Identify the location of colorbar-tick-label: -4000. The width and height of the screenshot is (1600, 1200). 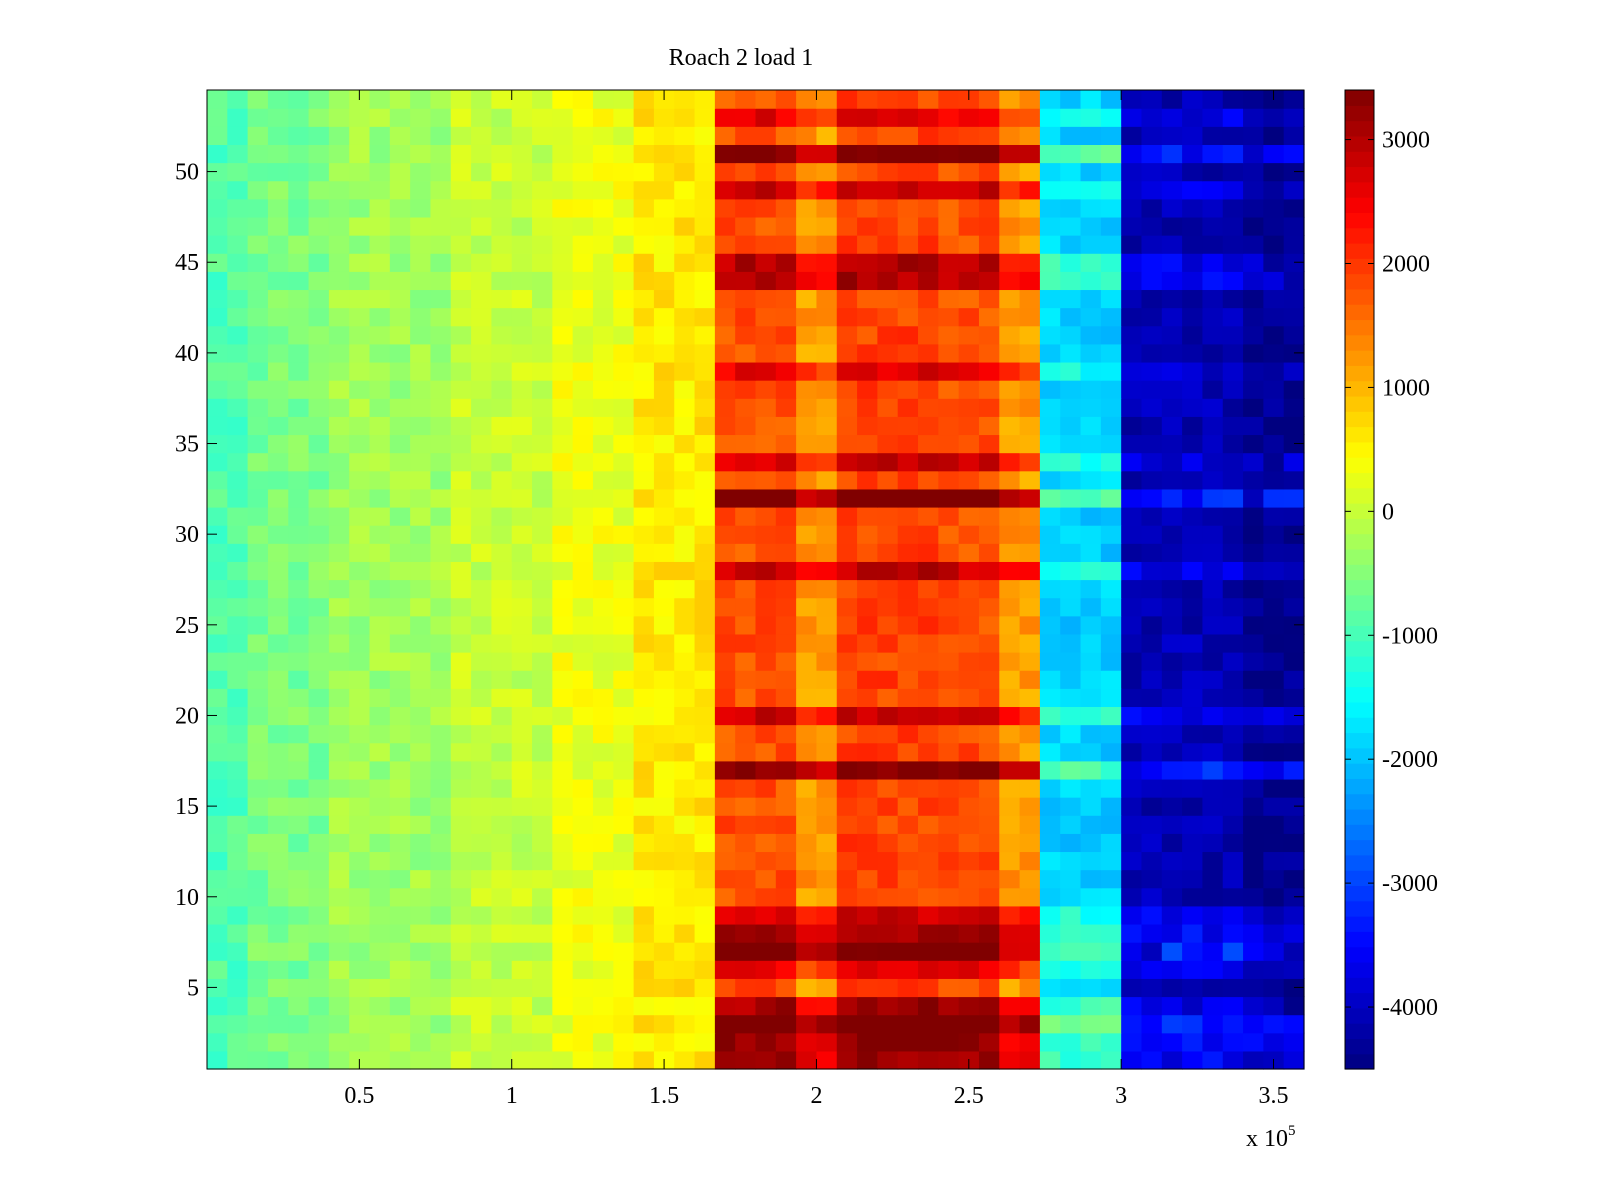
(1410, 1008).